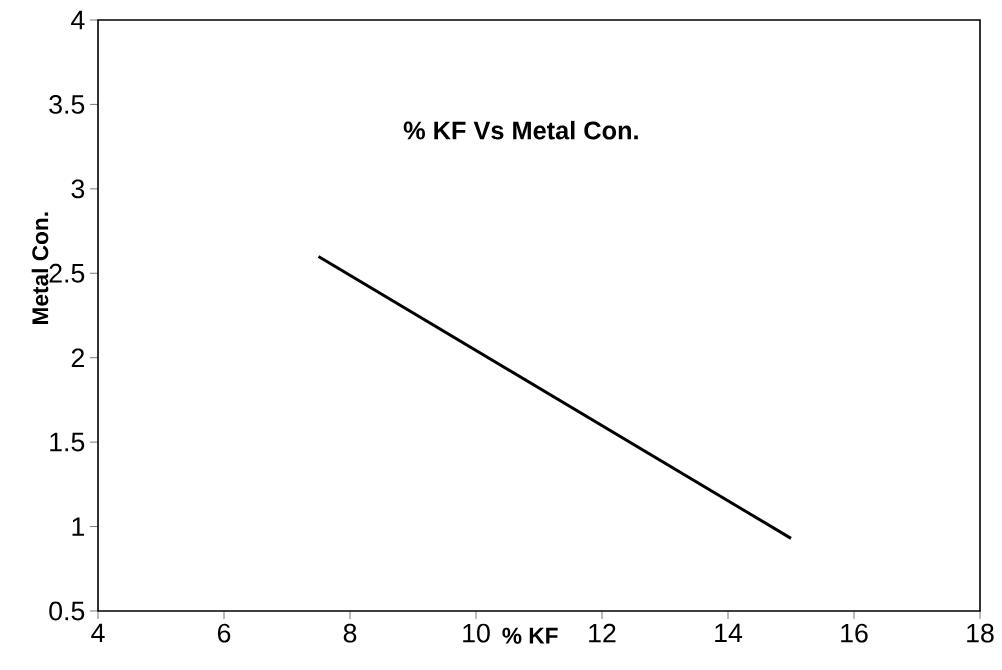  What do you see at coordinates (350, 633) in the screenshot?
I see `x-tick-label: 8` at bounding box center [350, 633].